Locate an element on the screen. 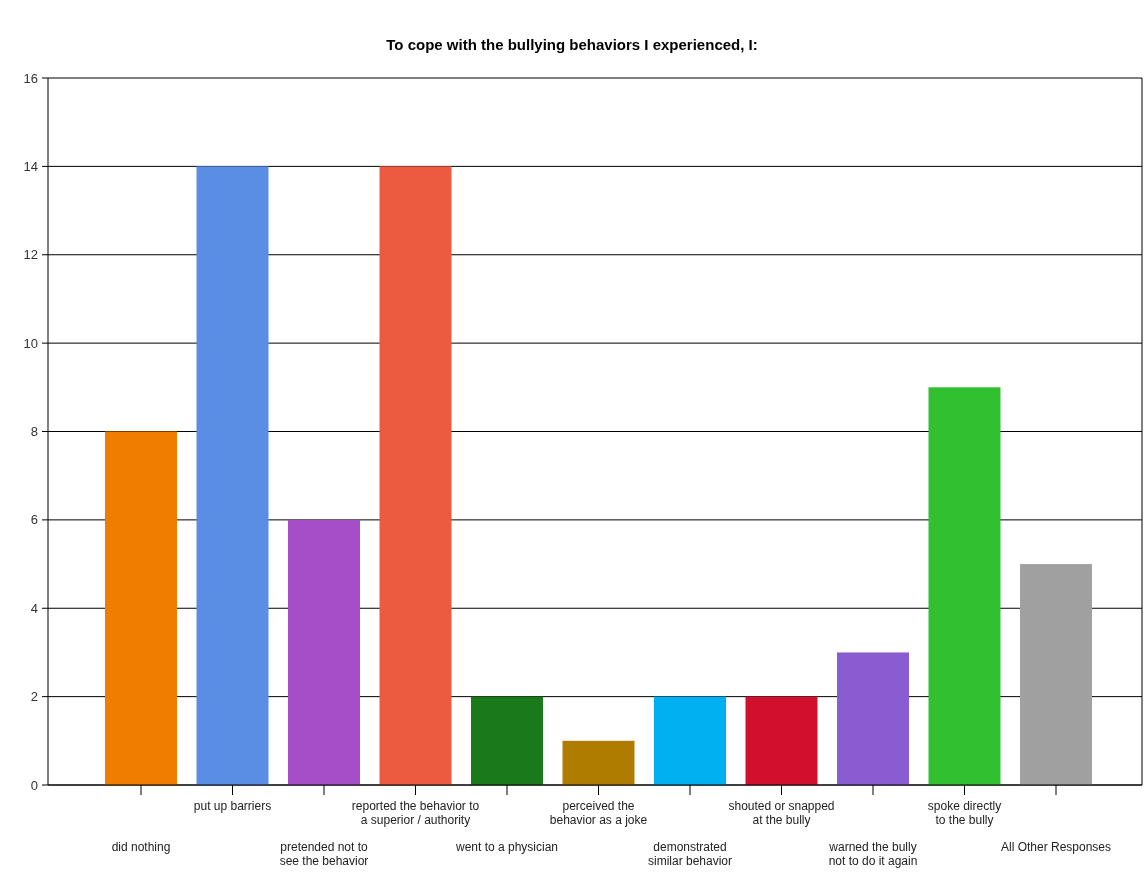  chart-title: To cope with the bullying behaviors I experienced, I: is located at coordinates (572, 44).